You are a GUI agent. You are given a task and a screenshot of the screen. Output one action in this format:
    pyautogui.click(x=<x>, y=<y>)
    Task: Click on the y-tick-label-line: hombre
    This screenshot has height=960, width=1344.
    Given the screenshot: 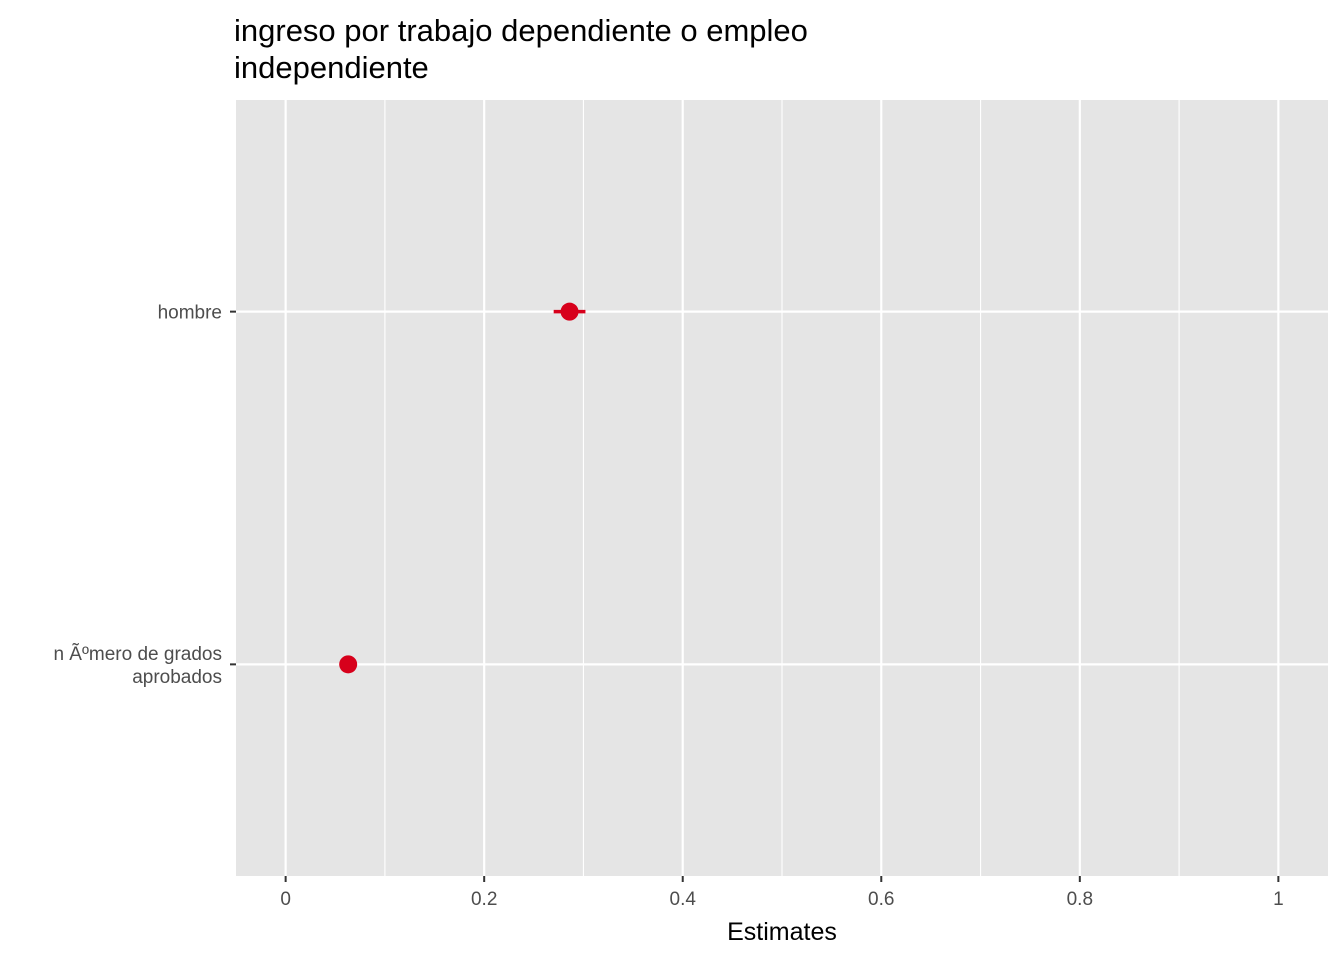 What is the action you would take?
    pyautogui.click(x=190, y=313)
    